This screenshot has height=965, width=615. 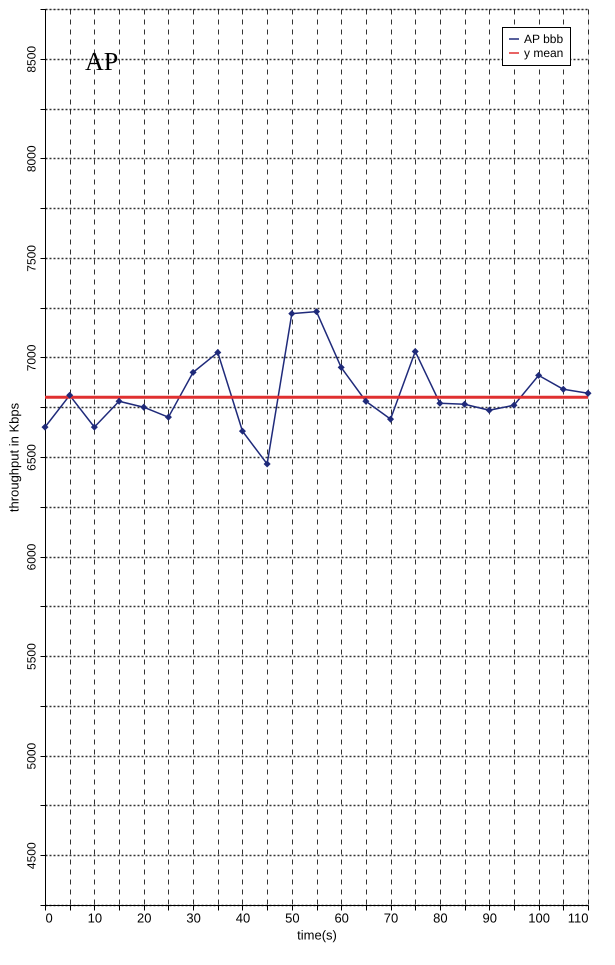 What do you see at coordinates (144, 918) in the screenshot?
I see `x-tick-label: 20` at bounding box center [144, 918].